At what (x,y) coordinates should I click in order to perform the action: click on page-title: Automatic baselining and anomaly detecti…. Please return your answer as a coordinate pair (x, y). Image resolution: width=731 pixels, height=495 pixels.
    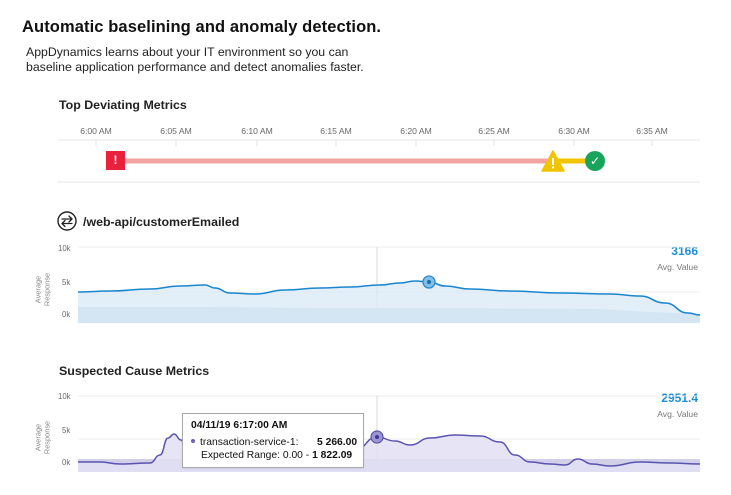
    Looking at the image, I should click on (202, 27).